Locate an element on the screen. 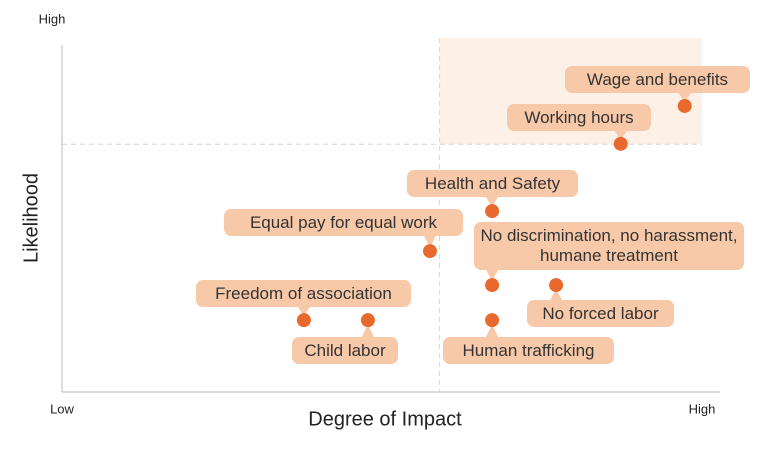  point-label: Human trafficking is located at coordinates (528, 350).